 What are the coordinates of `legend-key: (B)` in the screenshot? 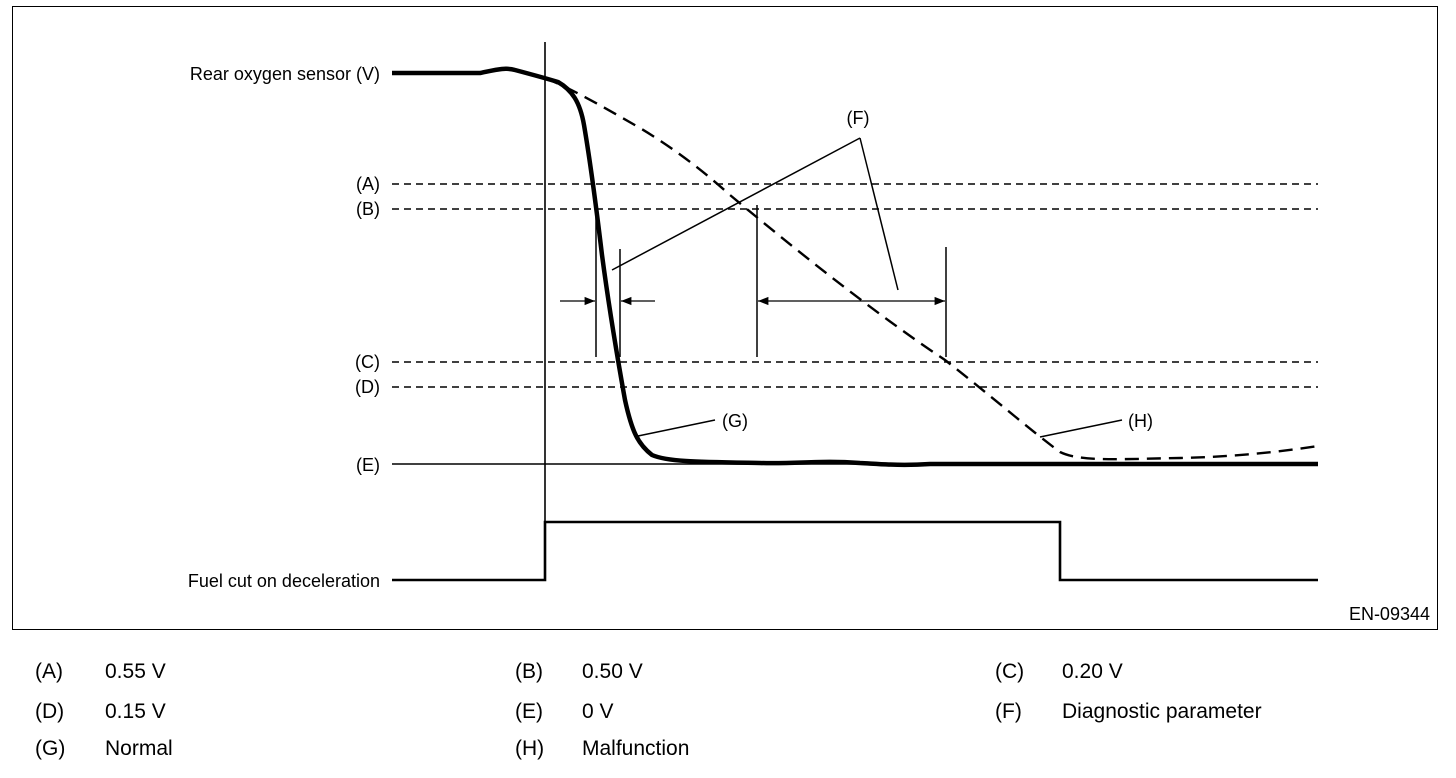 It's located at (529, 671).